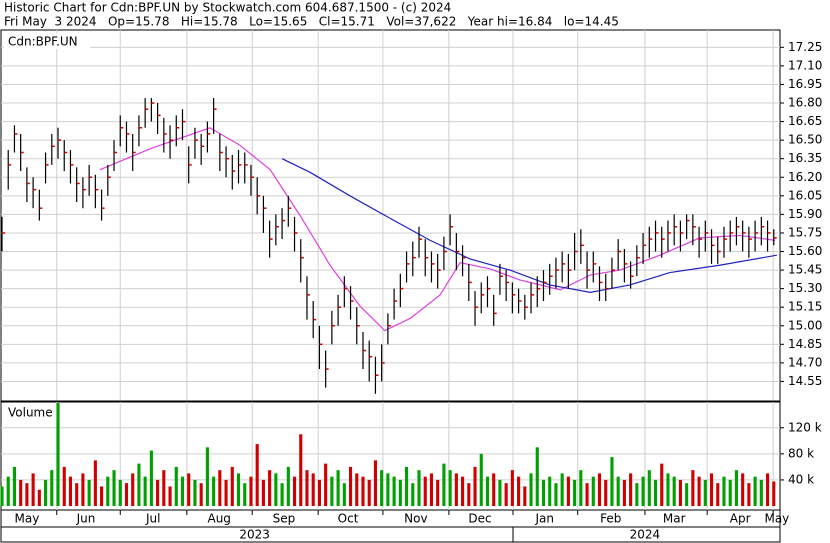 The image size is (830, 543). Describe the element at coordinates (805, 307) in the screenshot. I see `y-tick-label: 15.15` at that location.